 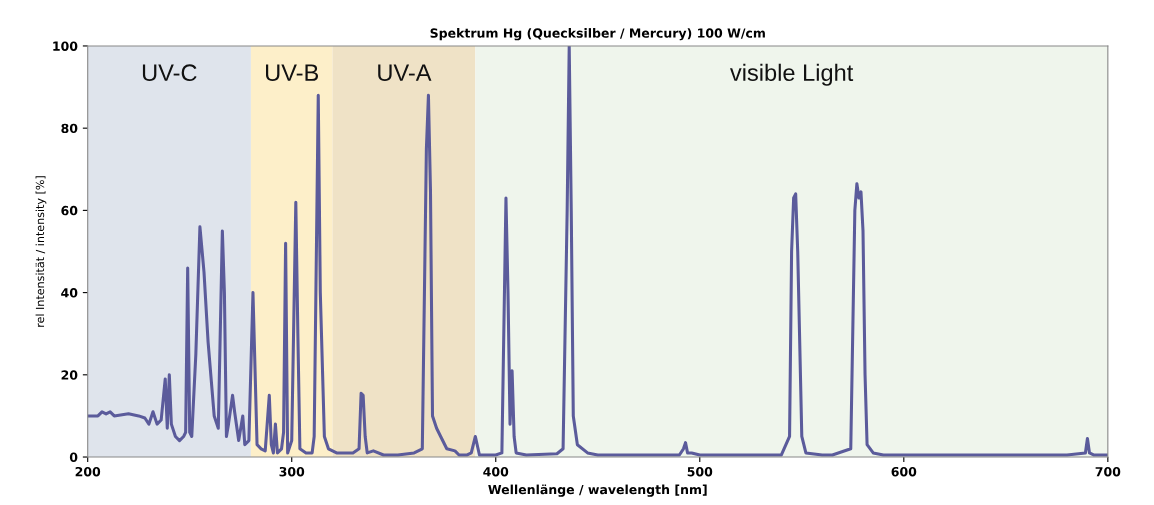 I want to click on chart-title: Spektrum Hg (Quecksilber / Mercury) 100 W/cm, so click(x=597, y=34).